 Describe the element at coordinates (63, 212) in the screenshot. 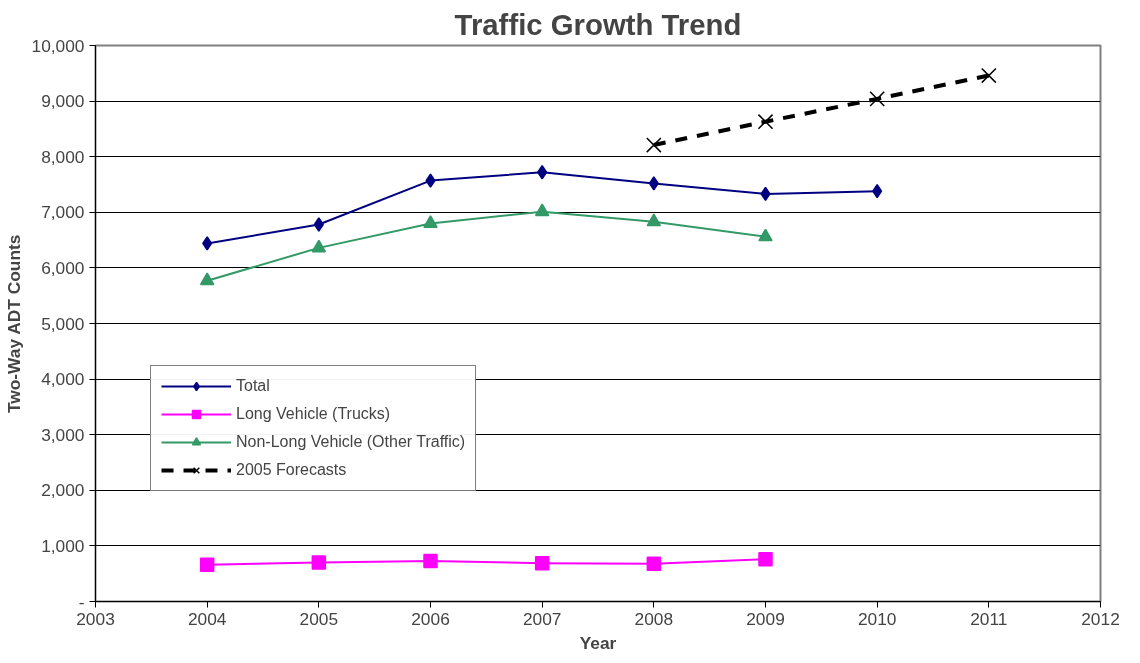

I see `y-tick-label: 7,000` at that location.